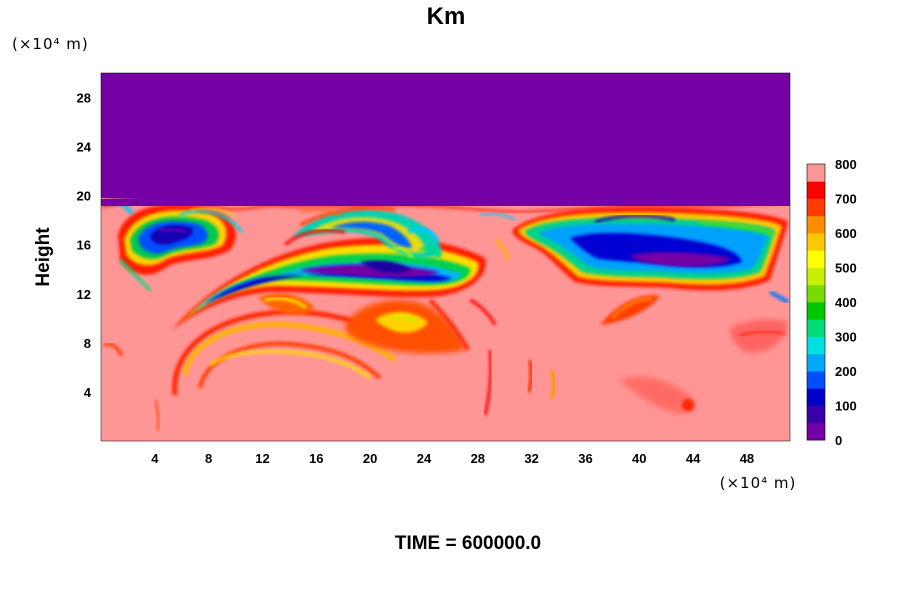 The width and height of the screenshot is (900, 600). Describe the element at coordinates (639, 458) in the screenshot. I see `x-tick-label: 40` at that location.